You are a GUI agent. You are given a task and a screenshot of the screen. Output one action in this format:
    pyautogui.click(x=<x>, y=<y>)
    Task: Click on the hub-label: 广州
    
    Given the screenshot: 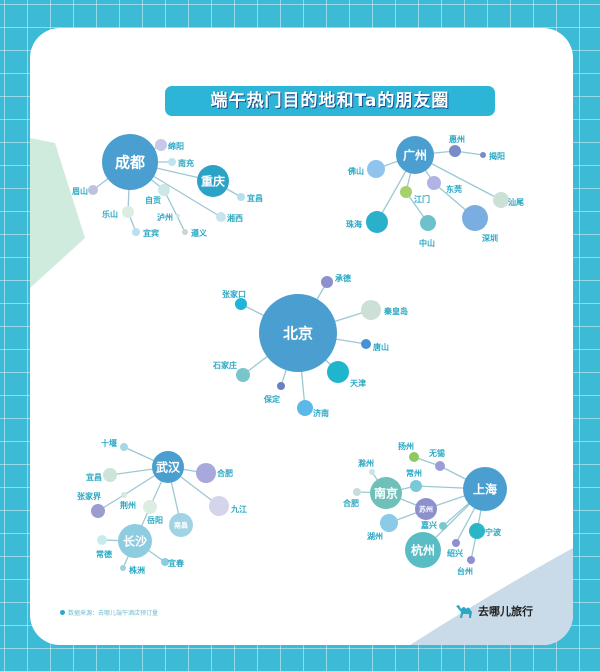 What is the action you would take?
    pyautogui.click(x=415, y=154)
    